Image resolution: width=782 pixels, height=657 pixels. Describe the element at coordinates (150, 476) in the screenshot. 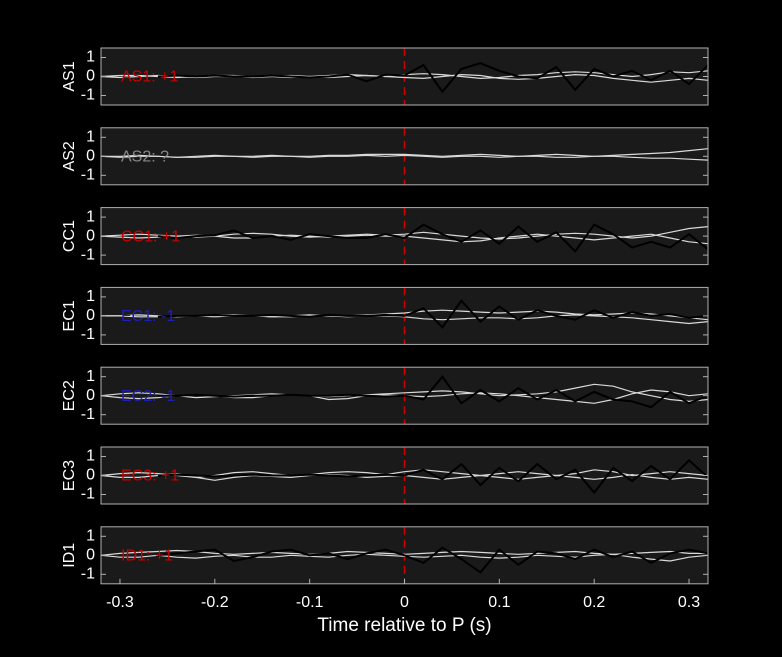

I see `station-annotation: EC3: +1` at that location.